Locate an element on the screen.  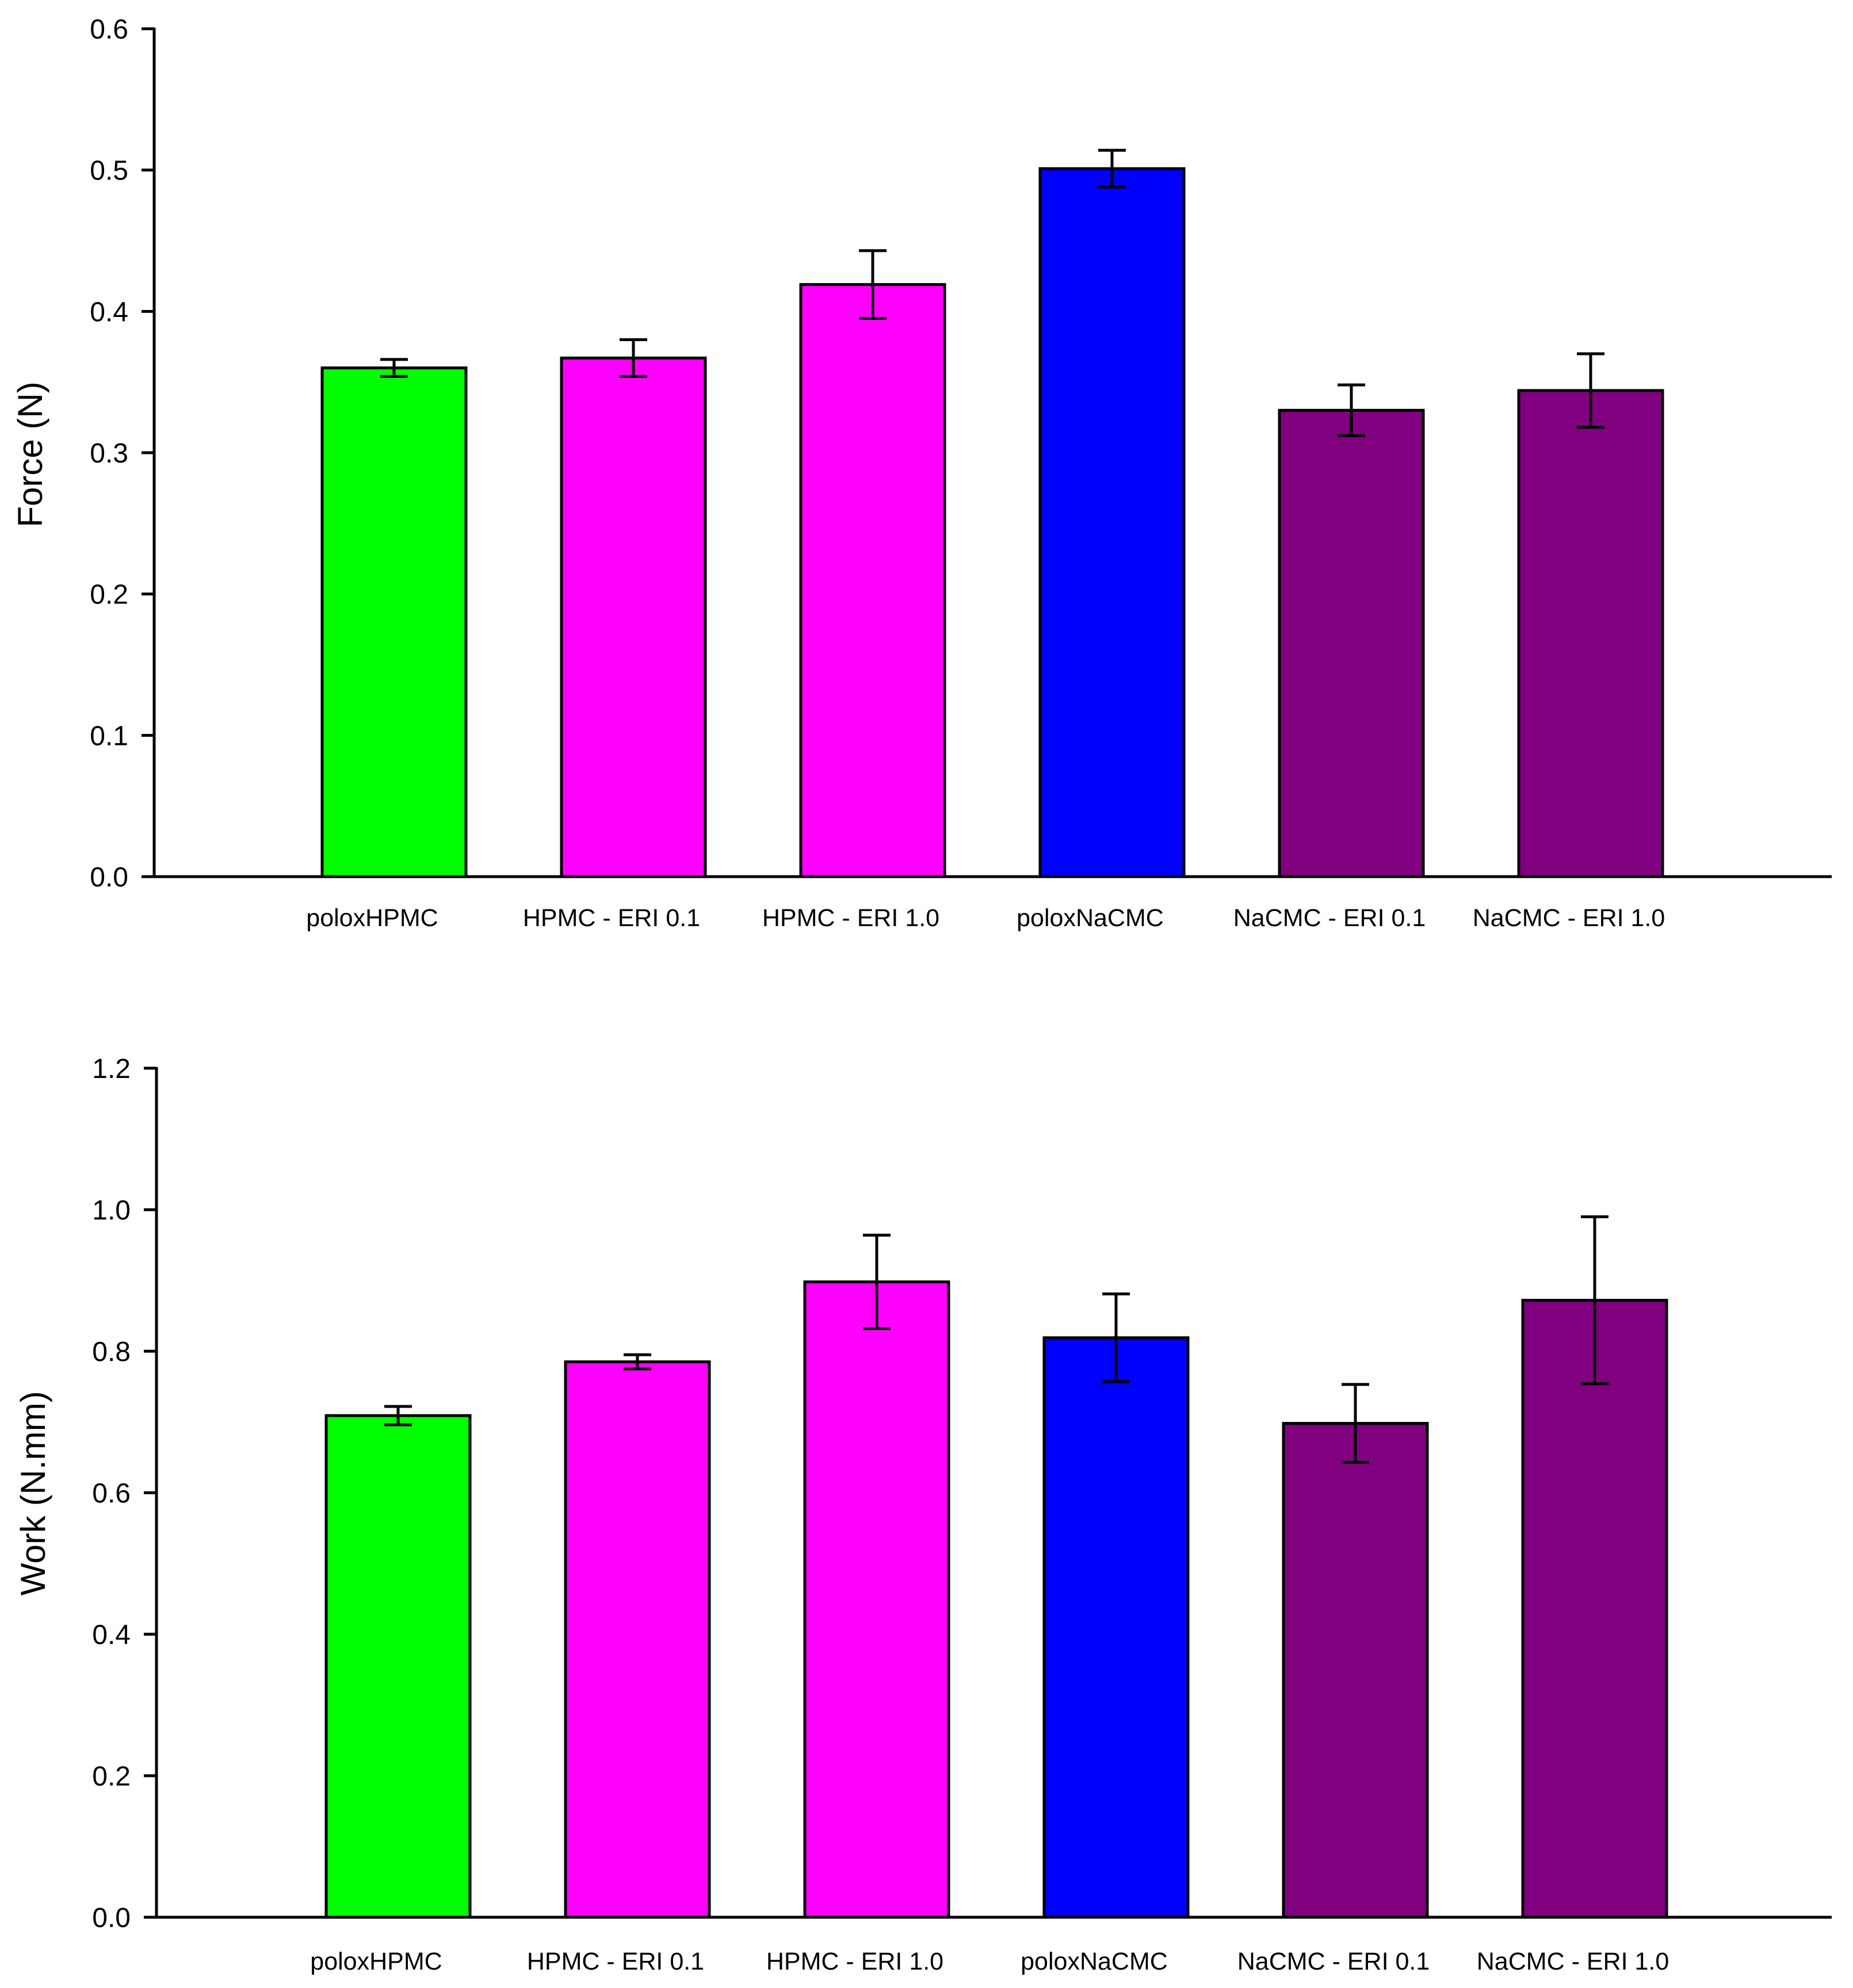
work-y-axis-title: Work (N.mm) is located at coordinates (33, 1493).